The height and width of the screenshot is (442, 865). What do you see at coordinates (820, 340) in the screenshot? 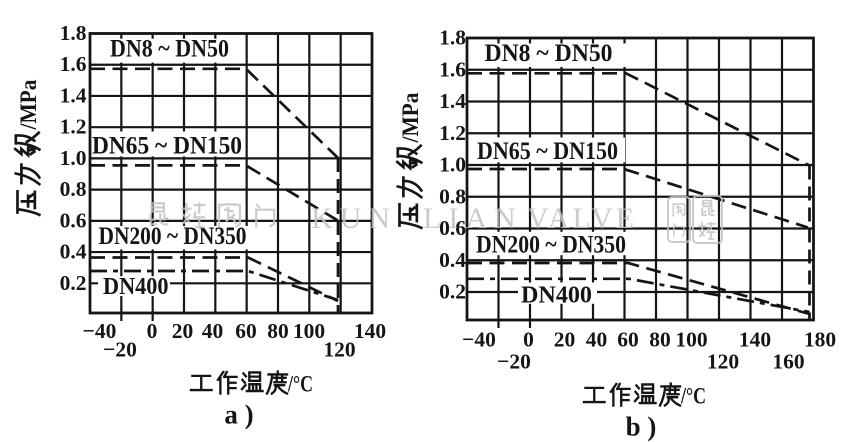
I see `svg-text: 180` at bounding box center [820, 340].